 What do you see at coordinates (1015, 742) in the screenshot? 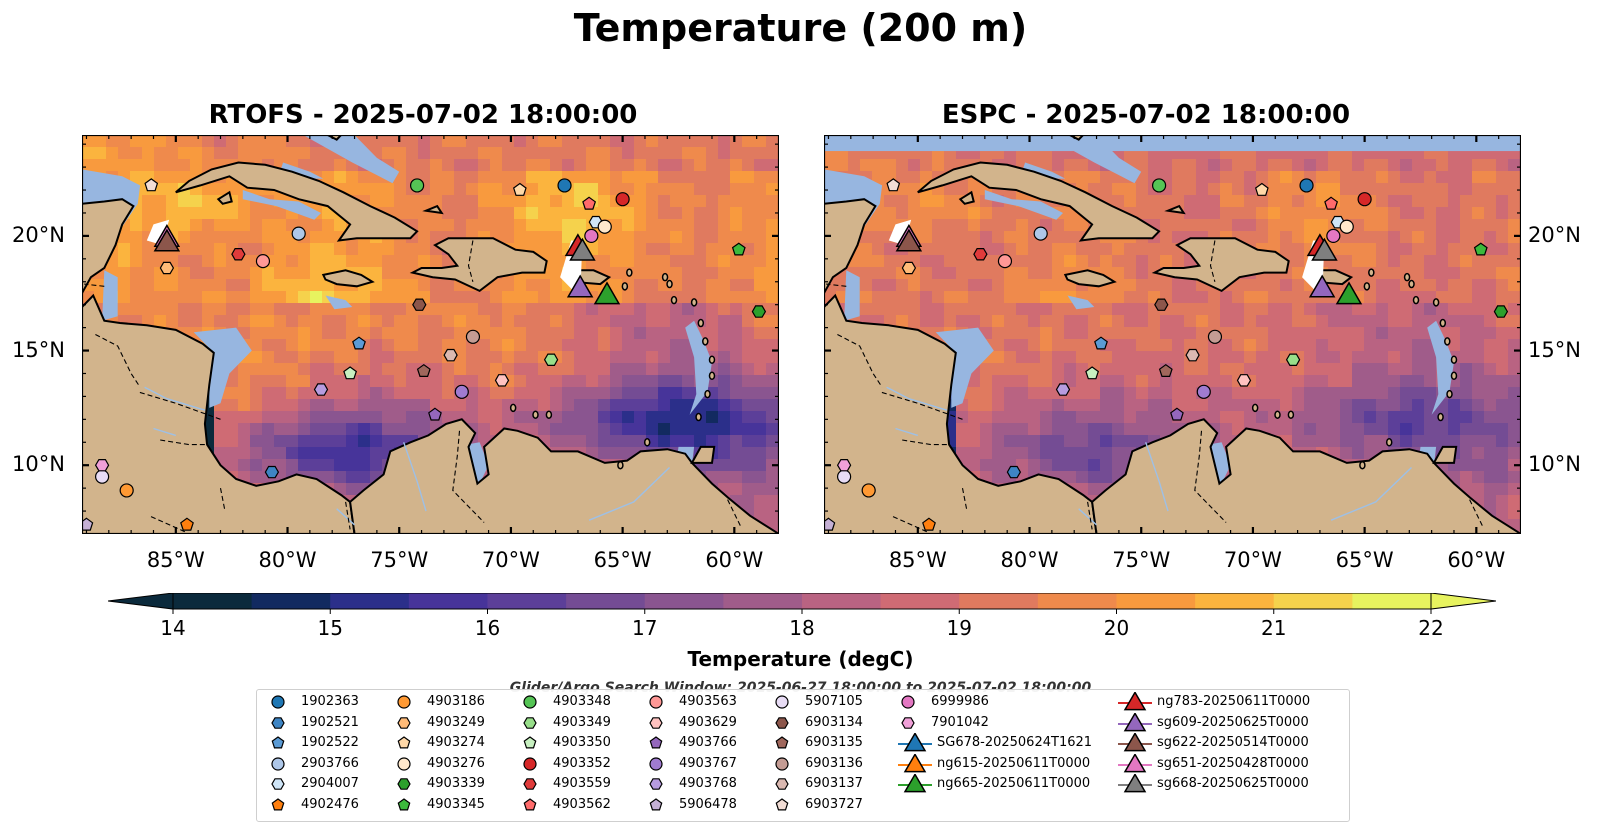
I see `legend-label: SG678-20250624T1621` at bounding box center [1015, 742].